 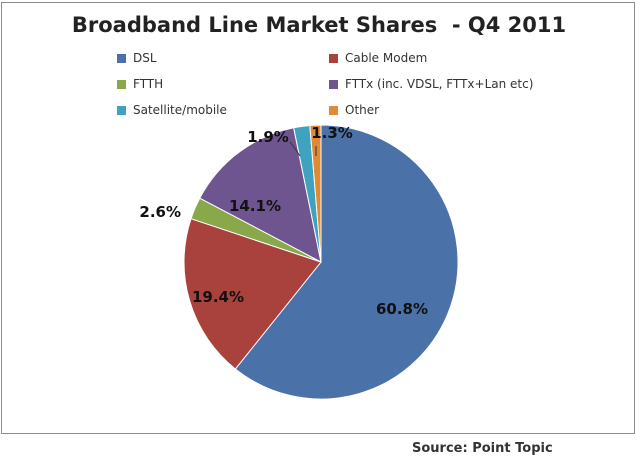 I want to click on data-label-dsl: 60.8%, so click(x=402, y=309).